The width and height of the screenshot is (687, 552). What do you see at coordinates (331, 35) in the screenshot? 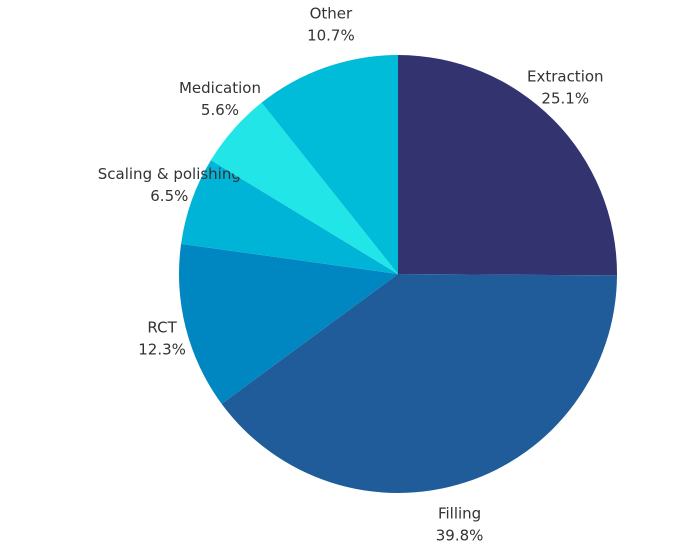
I see `slice-value-label: 10.7%` at bounding box center [331, 35].